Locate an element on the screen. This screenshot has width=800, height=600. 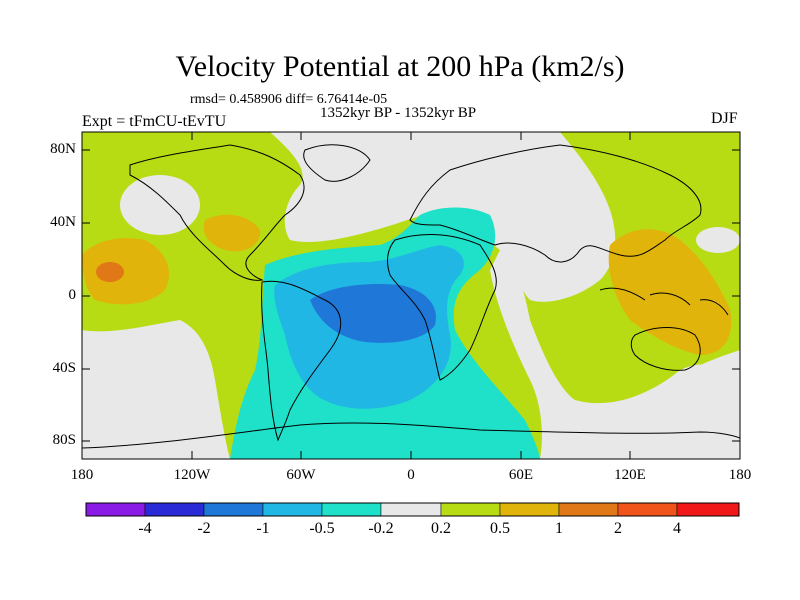
coast-eurasia is located at coordinates (555, 203).